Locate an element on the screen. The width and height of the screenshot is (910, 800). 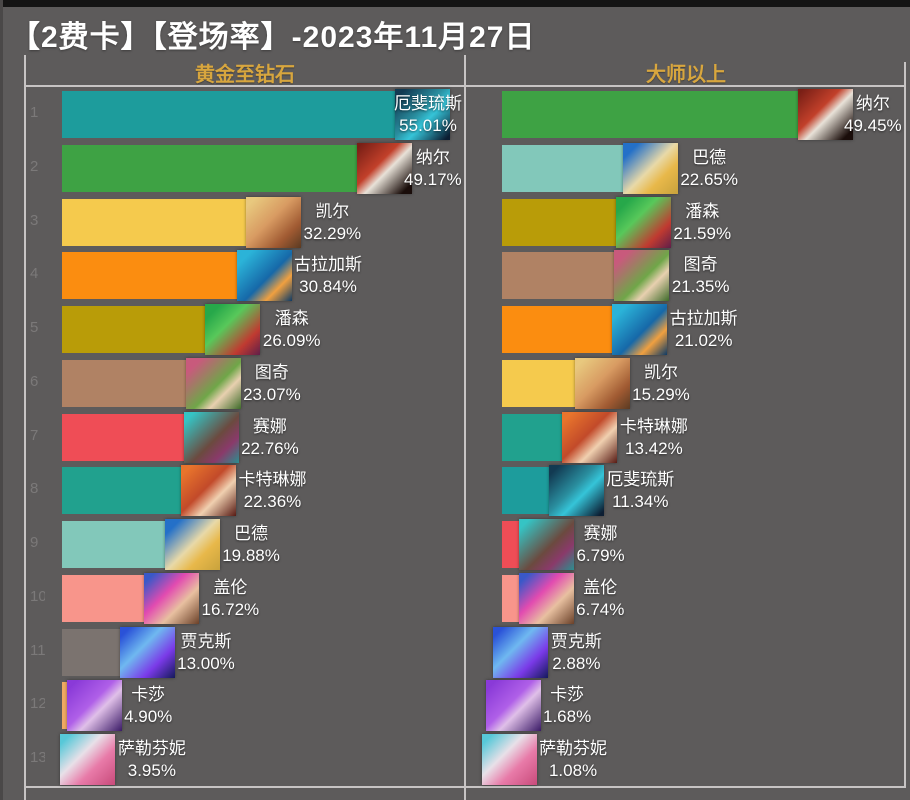
chart-row-katarina: 8 卡特琳娜 22.36% is located at coordinates (245, 491).